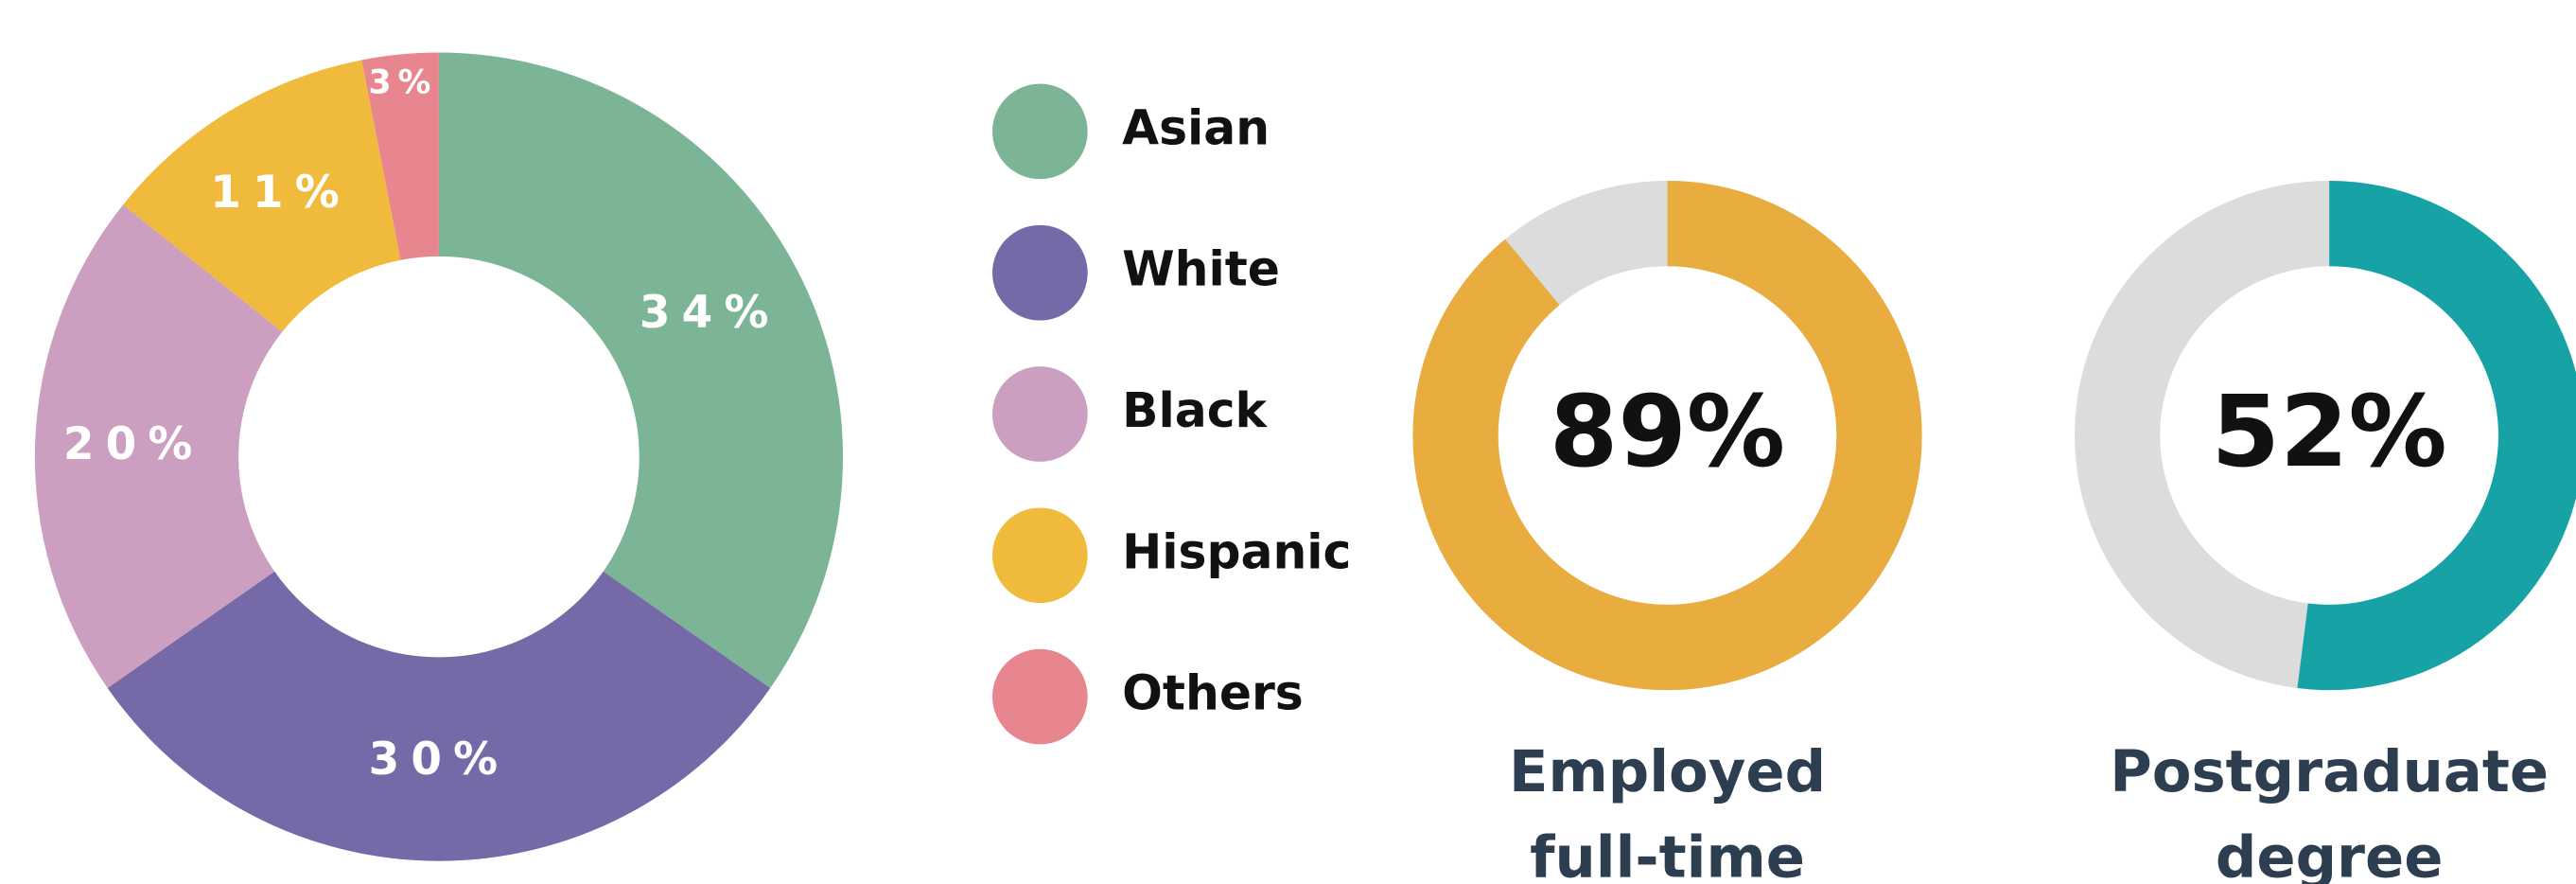  Describe the element at coordinates (1668, 432) in the screenshot. I see `gauge-value: 89%` at that location.